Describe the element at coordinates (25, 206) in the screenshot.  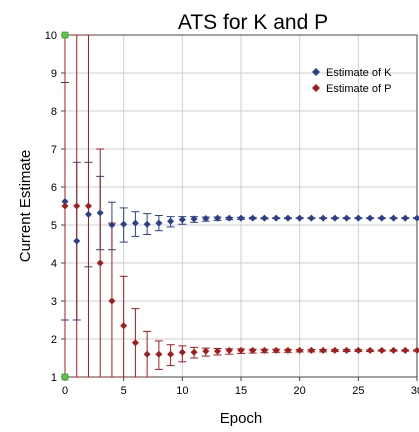
I see `y-axis-label: Current Estimate` at that location.